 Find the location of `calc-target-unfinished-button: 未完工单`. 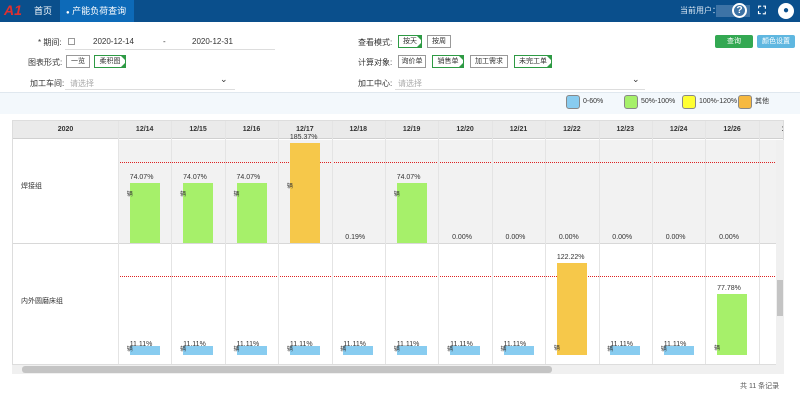

calc-target-unfinished-button: 未完工单 is located at coordinates (533, 61).